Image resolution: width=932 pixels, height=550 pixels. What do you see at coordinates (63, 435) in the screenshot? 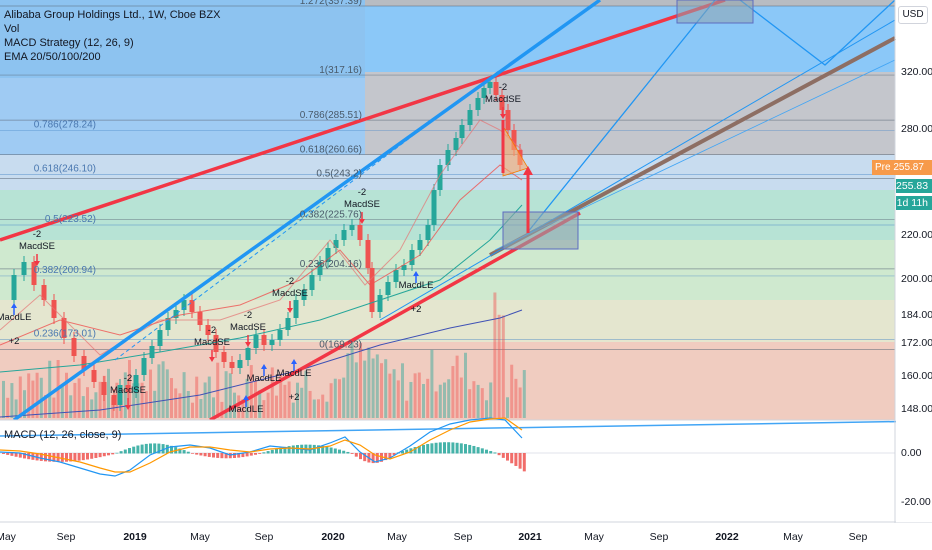
I see `macd-legend: MACD (12, 26, close, 9)` at bounding box center [63, 435].